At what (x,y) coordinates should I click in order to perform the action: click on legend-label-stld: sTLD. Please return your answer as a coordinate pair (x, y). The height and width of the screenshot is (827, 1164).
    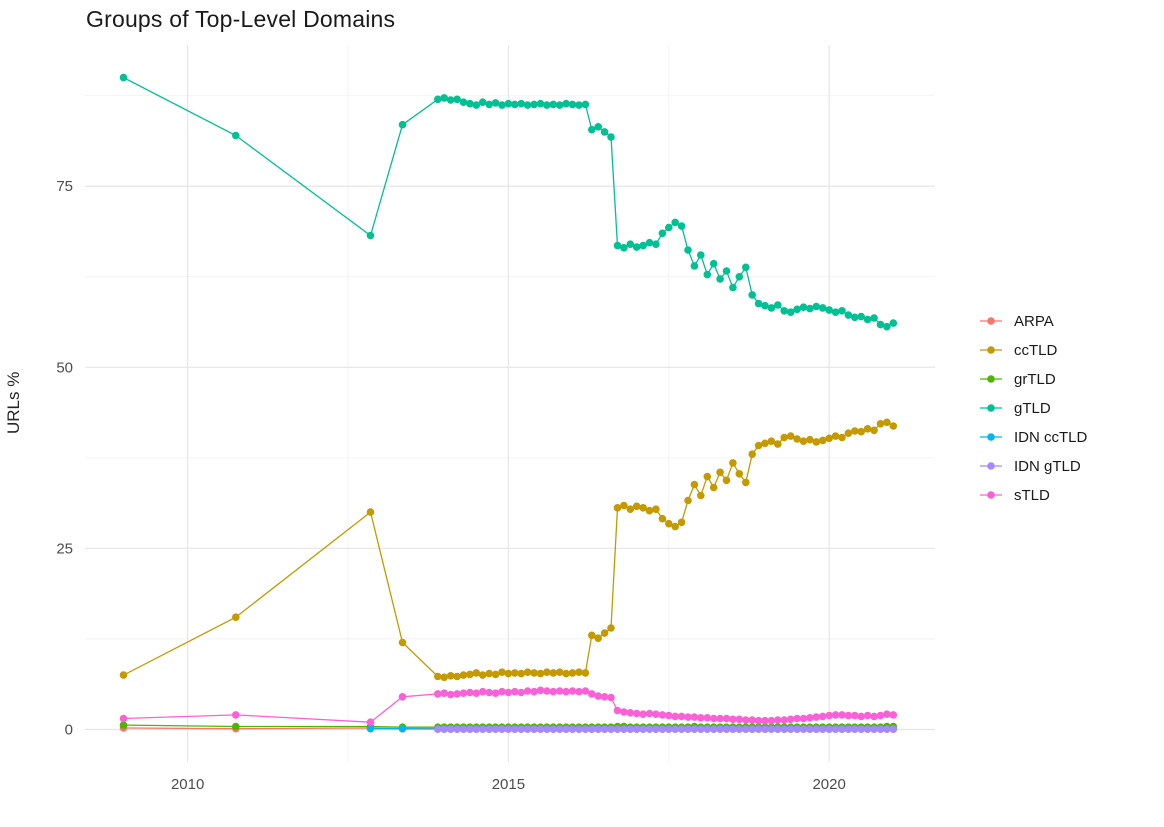
    Looking at the image, I should click on (1032, 495).